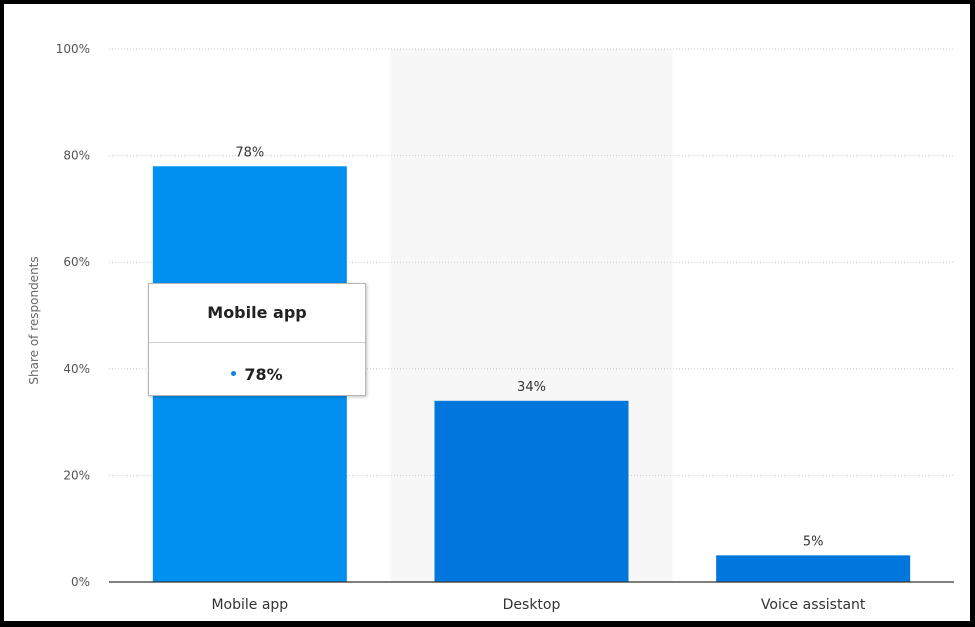  I want to click on data-label-voice-assistant: 5%, so click(813, 541).